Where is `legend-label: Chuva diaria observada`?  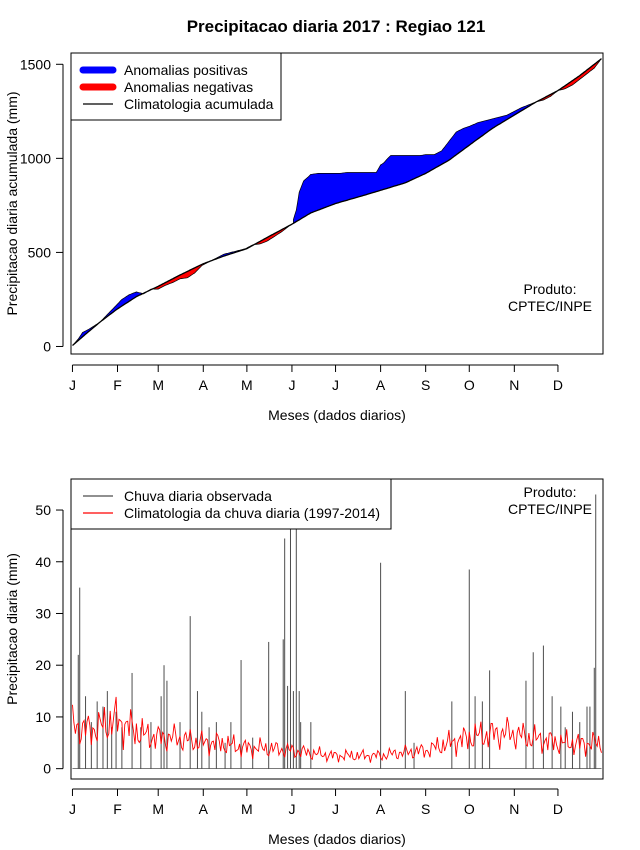
legend-label: Chuva diaria observada is located at coordinates (198, 496).